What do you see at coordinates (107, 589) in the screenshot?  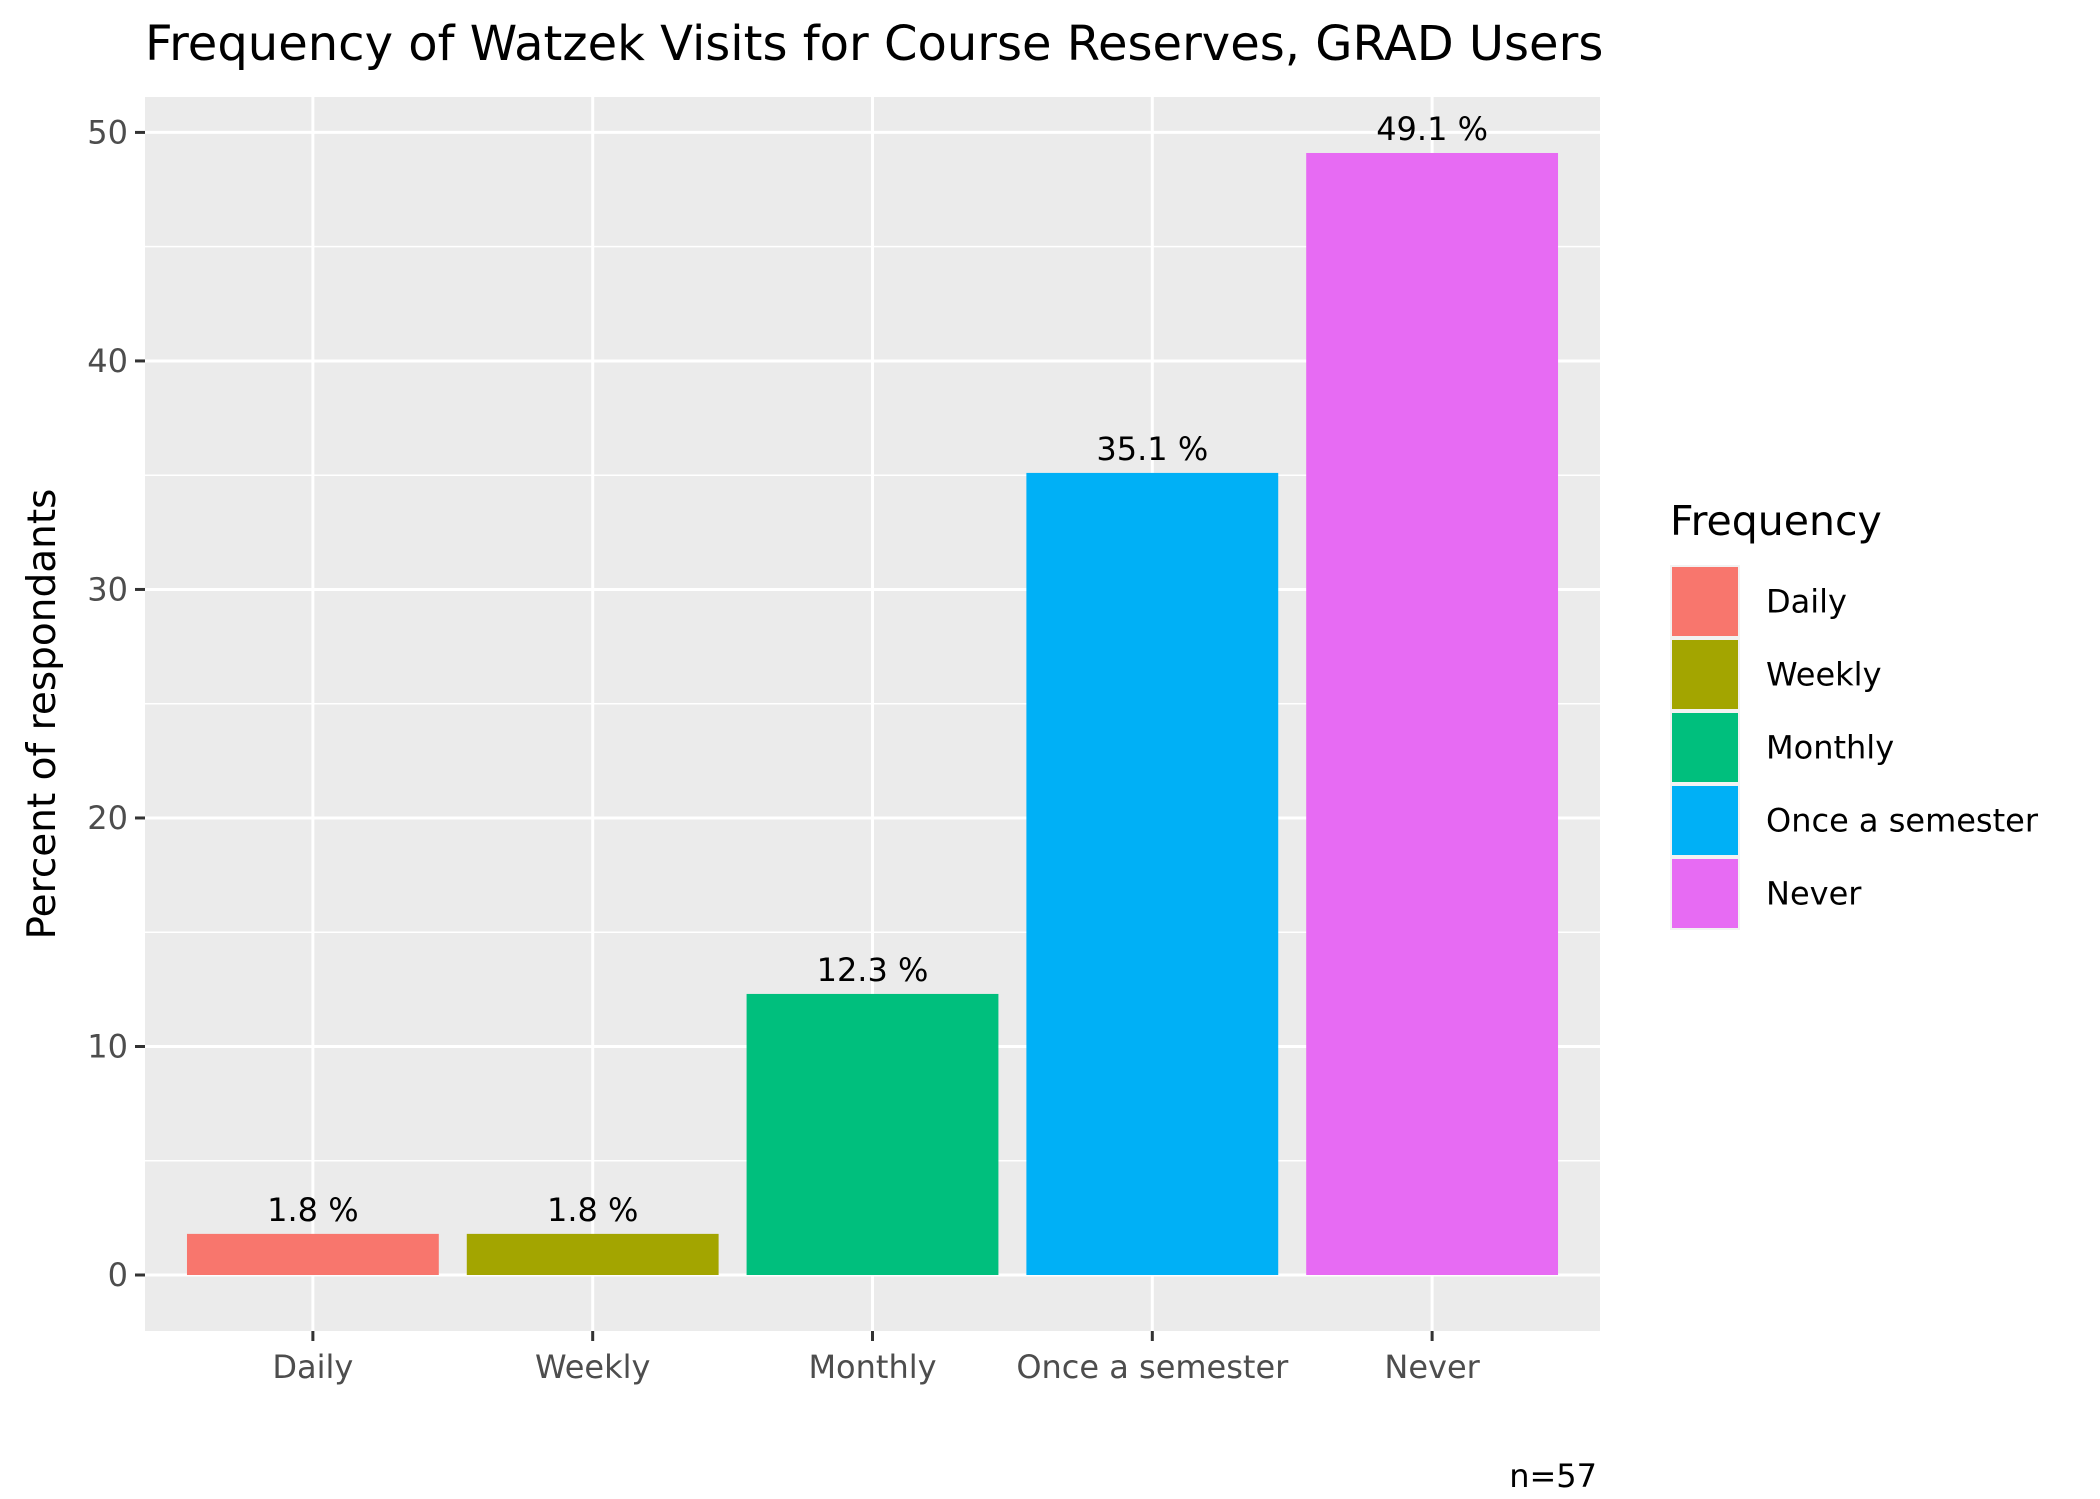 I see `y-tick-label: 30` at bounding box center [107, 589].